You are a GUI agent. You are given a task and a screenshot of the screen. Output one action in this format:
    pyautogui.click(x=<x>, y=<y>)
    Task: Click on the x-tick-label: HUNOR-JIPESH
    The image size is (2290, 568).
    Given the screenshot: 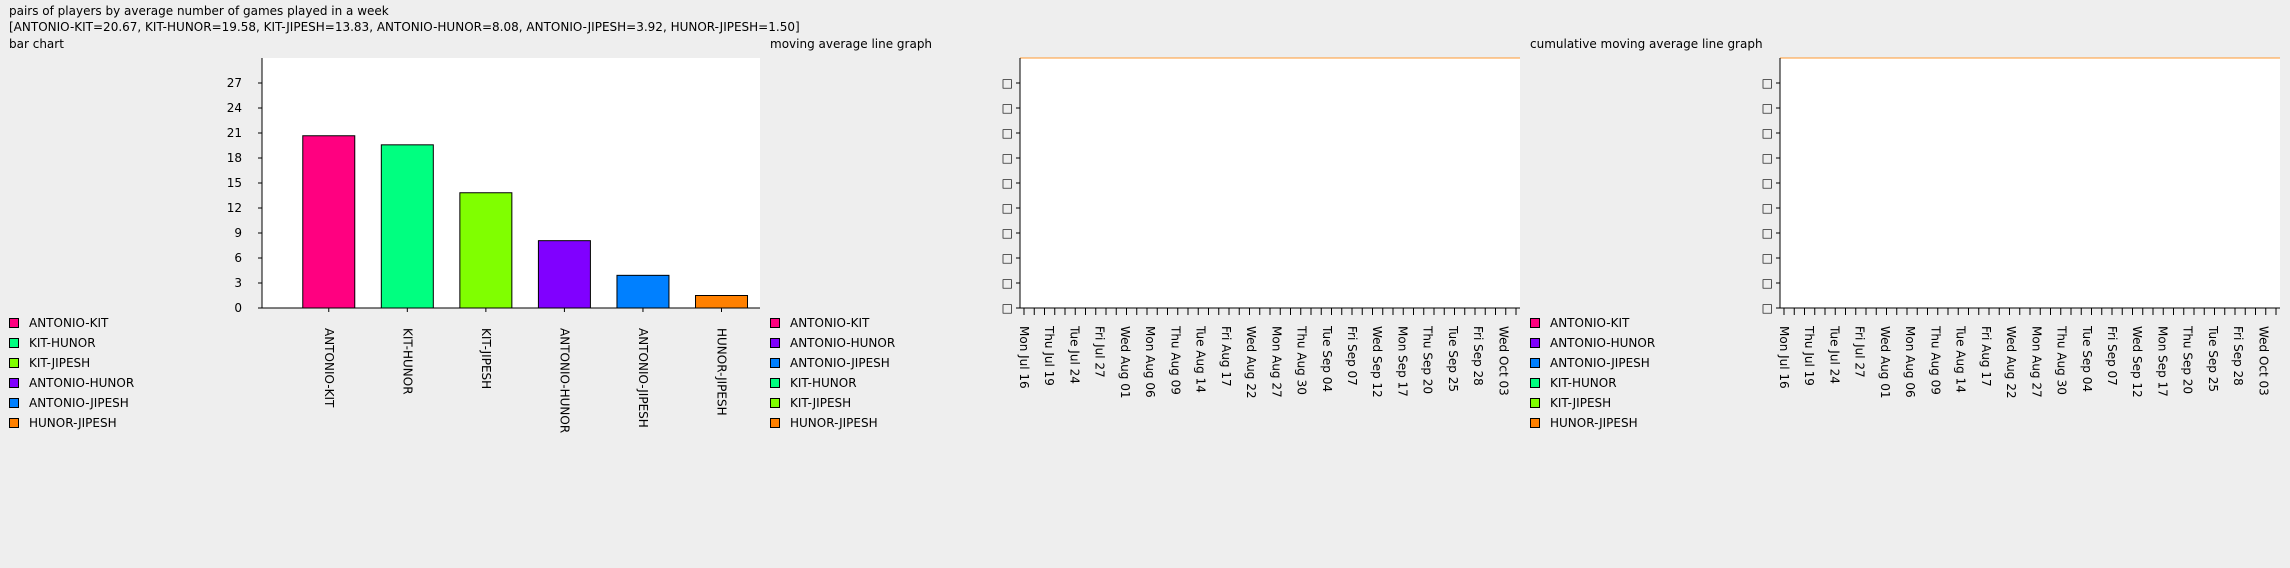 What is the action you would take?
    pyautogui.click(x=722, y=372)
    